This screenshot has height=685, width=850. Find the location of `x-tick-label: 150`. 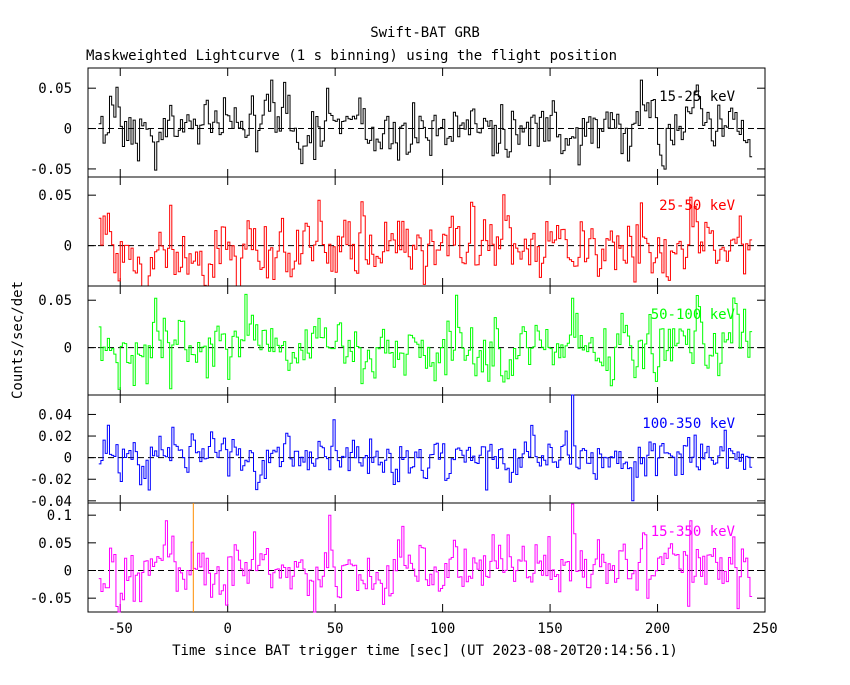

x-tick-label: 150 is located at coordinates (549, 629).